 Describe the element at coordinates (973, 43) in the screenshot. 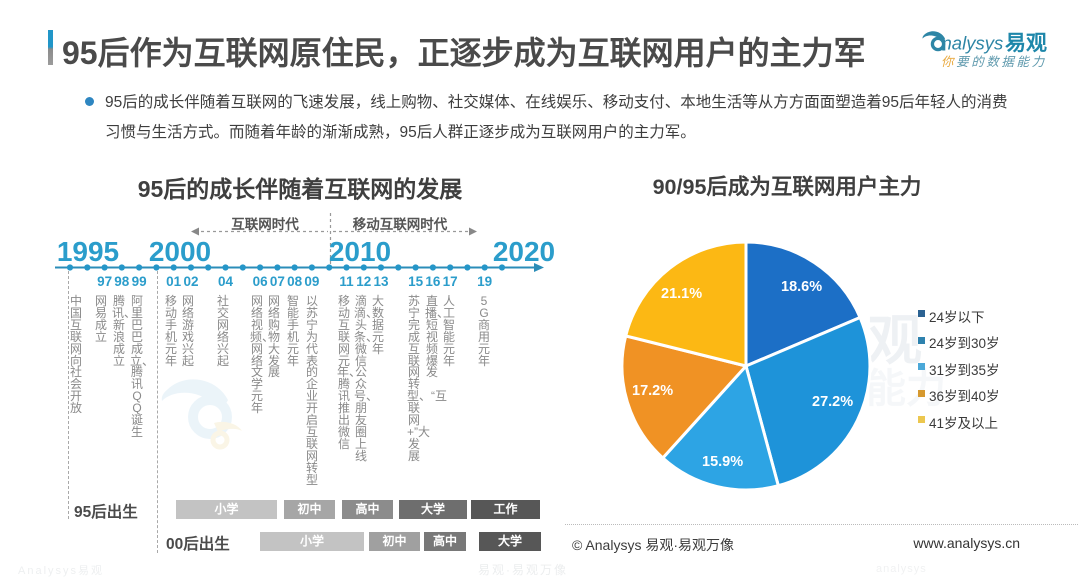

I see `svg-text: nalysys` at that location.